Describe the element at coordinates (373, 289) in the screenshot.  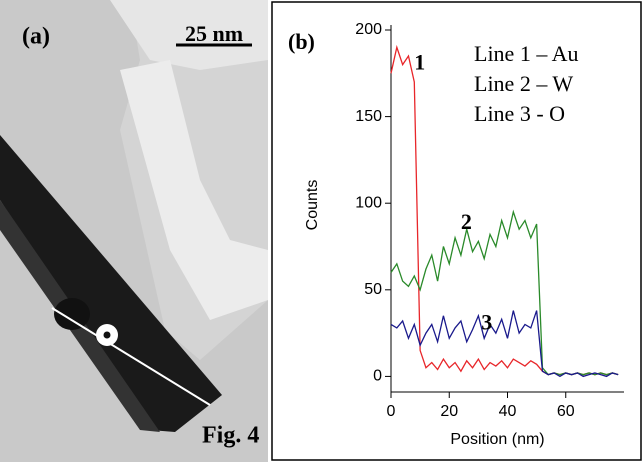
I see `y-tick-label: 50` at that location.